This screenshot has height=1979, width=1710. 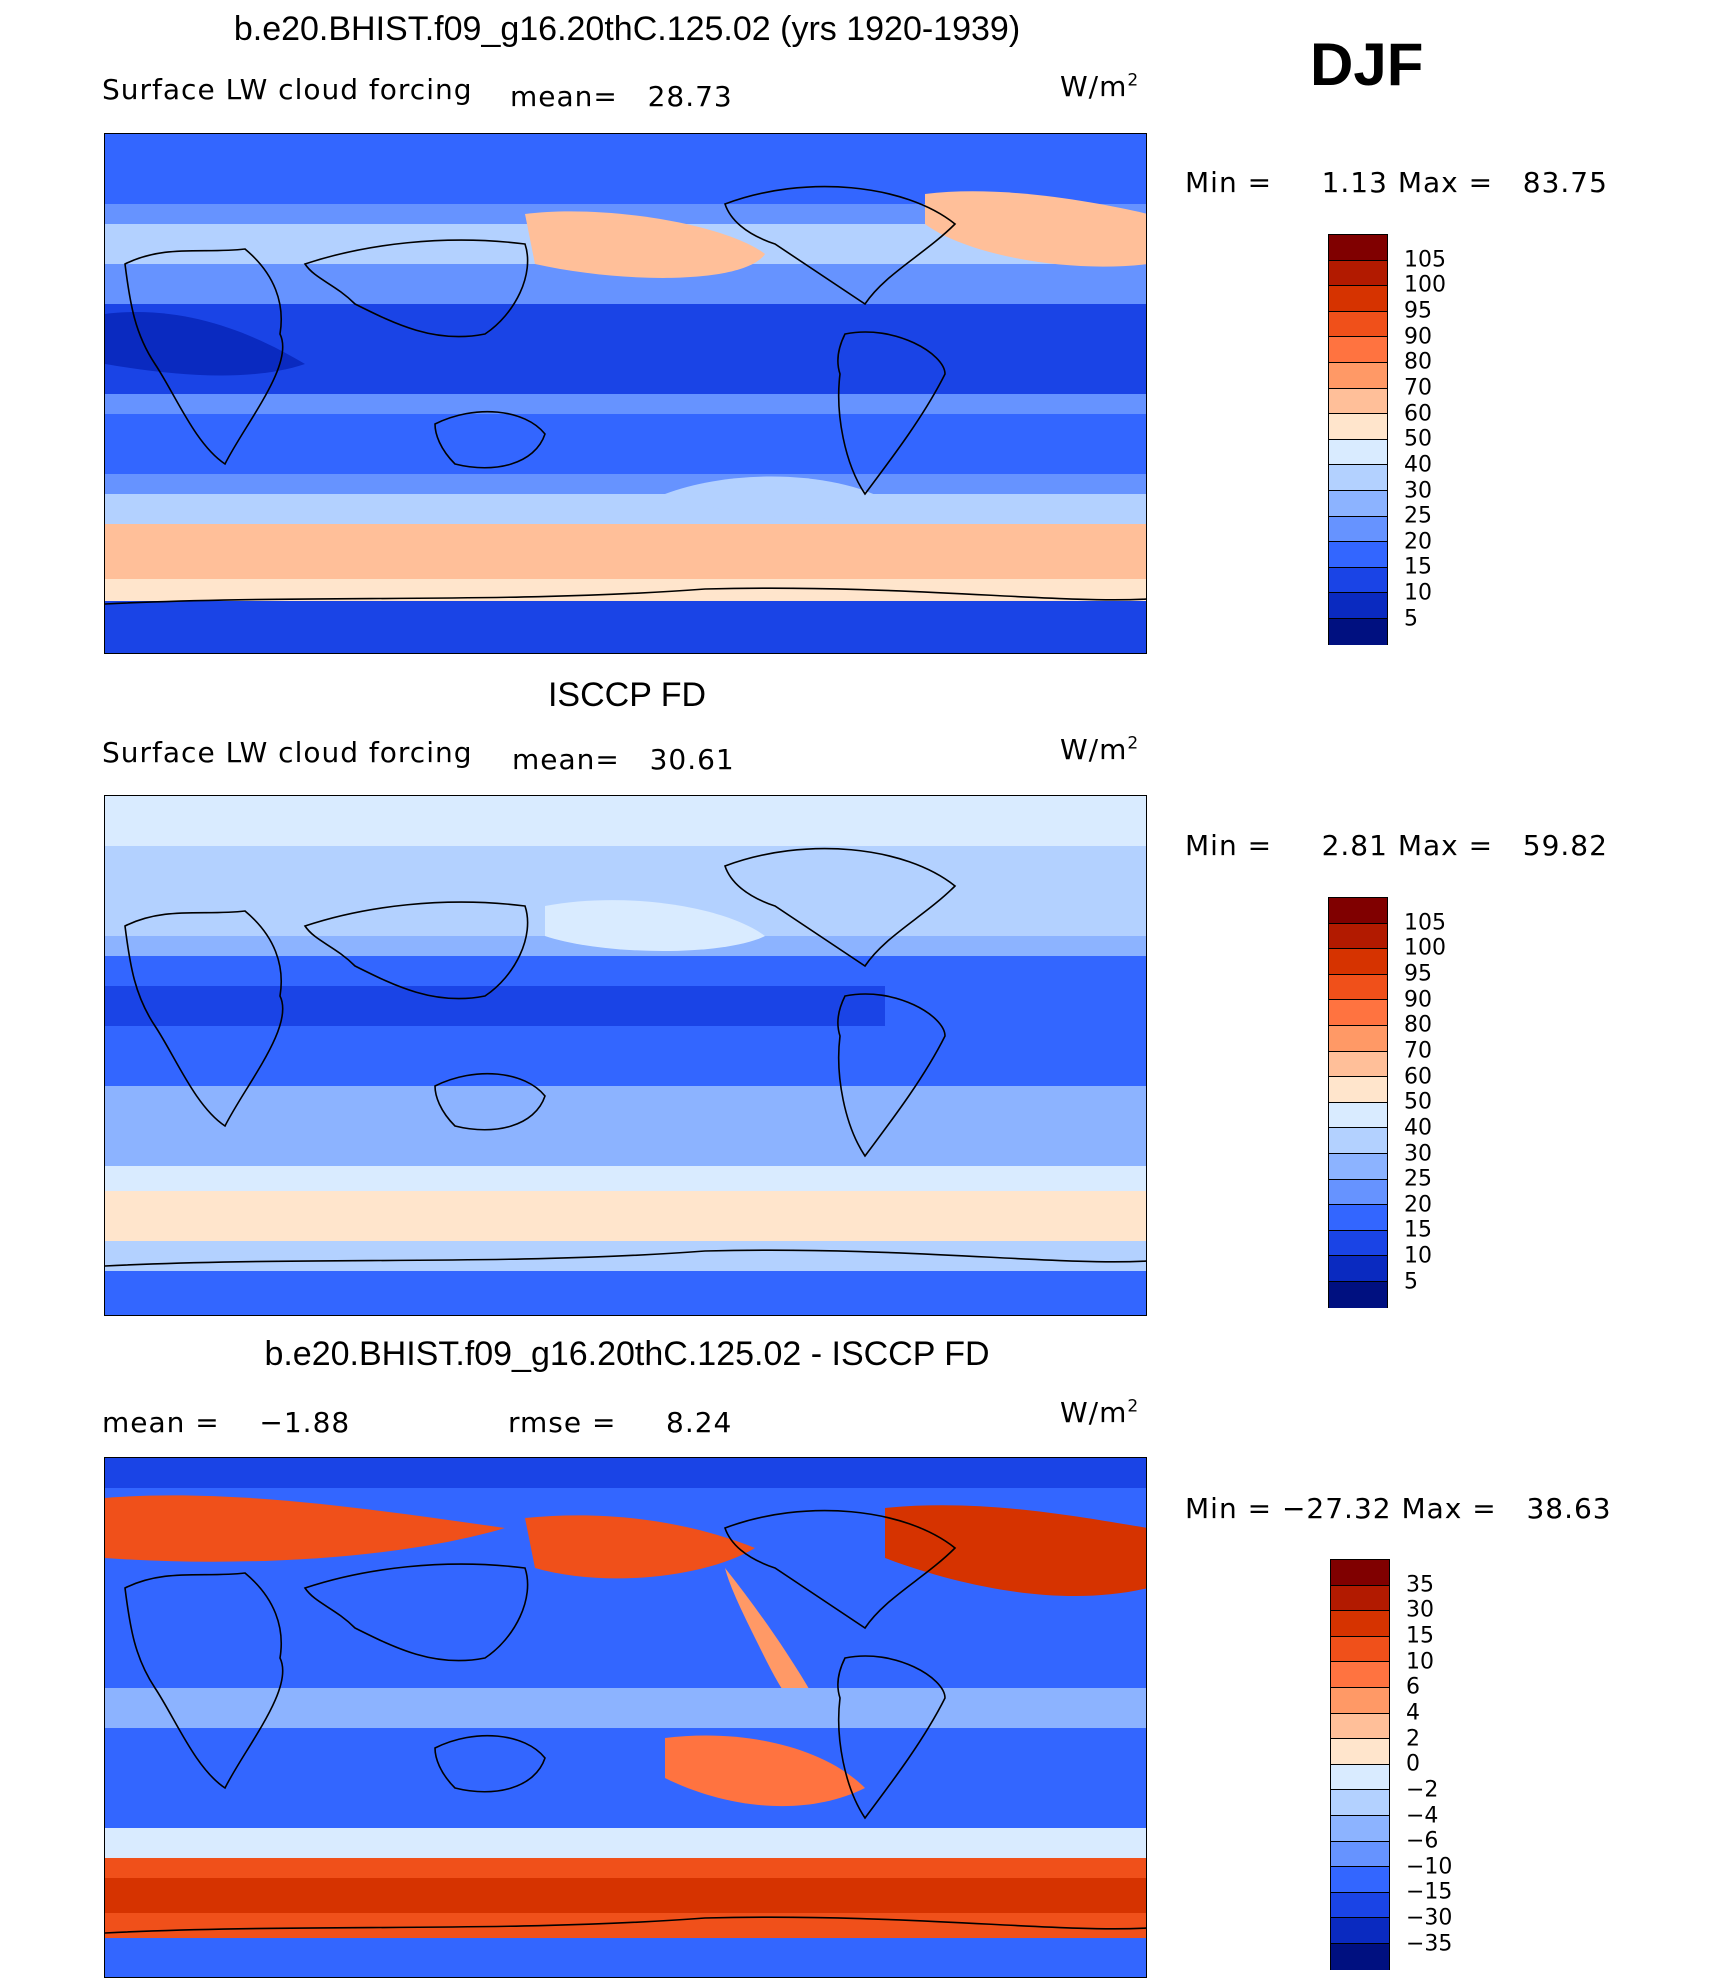 I want to click on panel2-colorbar, so click(x=1358, y=1102).